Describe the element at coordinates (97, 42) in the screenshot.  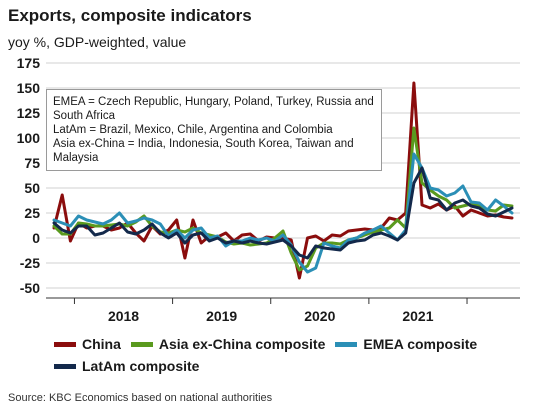
I see `chart-subtitle: yoy %, GDP-weighted, value` at that location.